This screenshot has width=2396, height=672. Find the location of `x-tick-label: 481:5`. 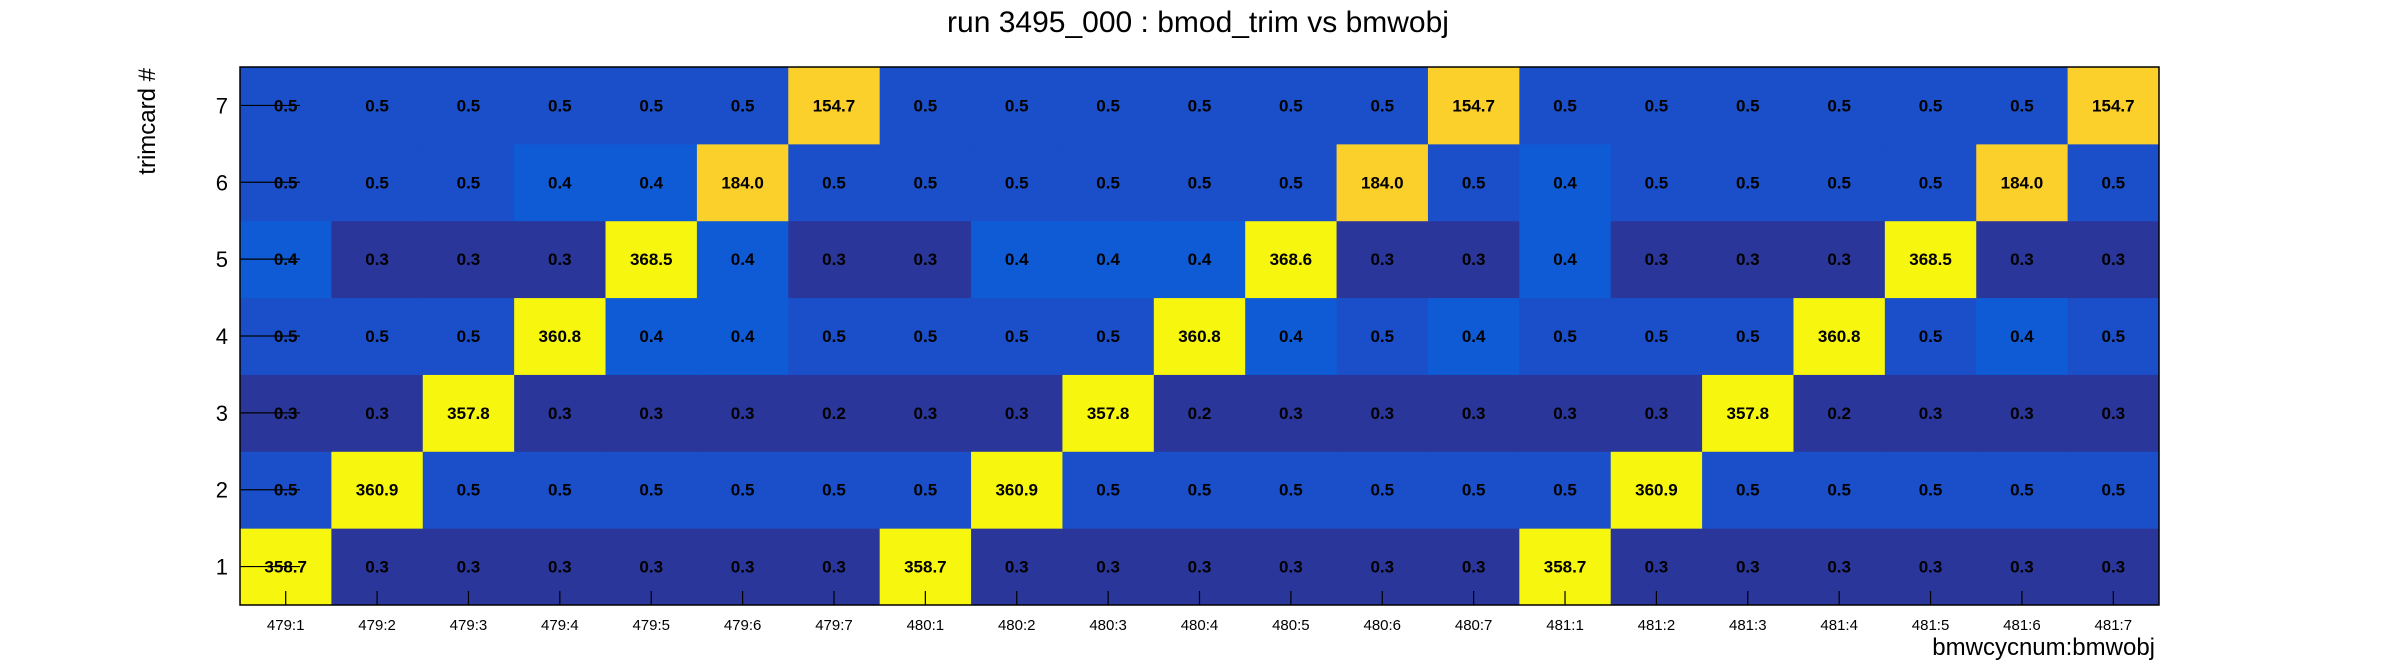

x-tick-label: 481:5 is located at coordinates (1931, 625).